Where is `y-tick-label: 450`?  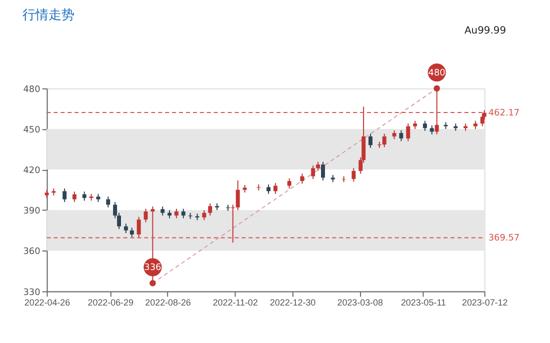 y-tick-label: 450 is located at coordinates (32, 130).